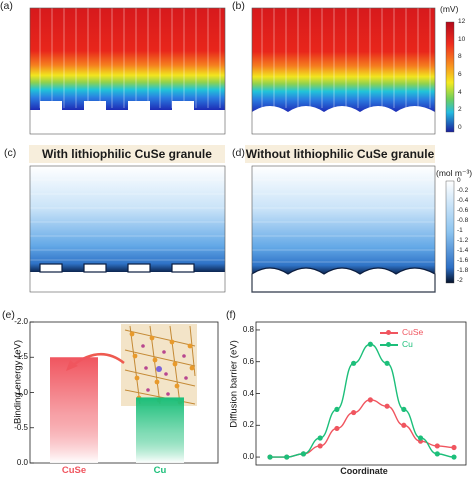 Image resolution: width=474 pixels, height=477 pixels. I want to click on legend-label-cuse: CuSe, so click(413, 332).